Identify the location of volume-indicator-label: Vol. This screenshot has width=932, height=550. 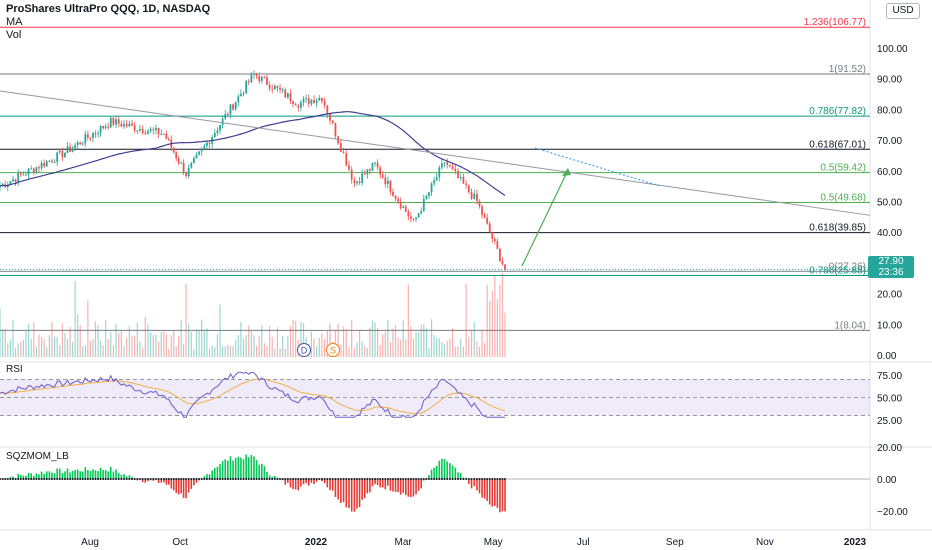
(14, 35).